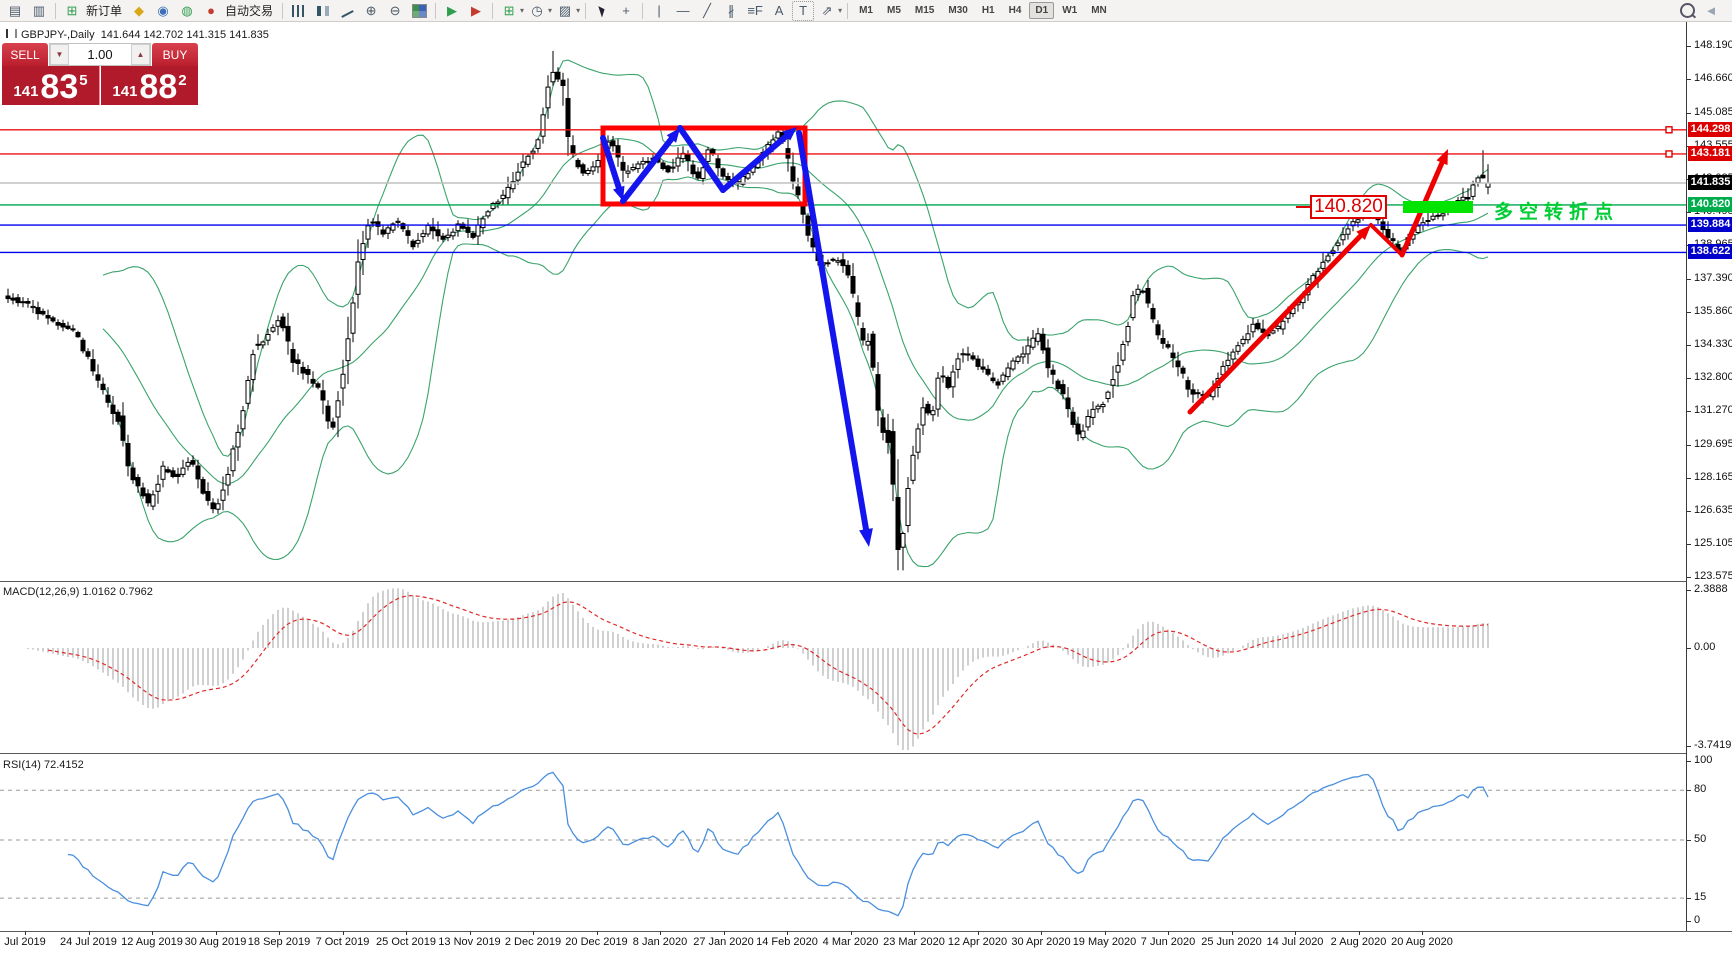 Image resolution: width=1732 pixels, height=953 pixels. Describe the element at coordinates (211, 10) in the screenshot. I see `autotrading-icon: ●` at that location.